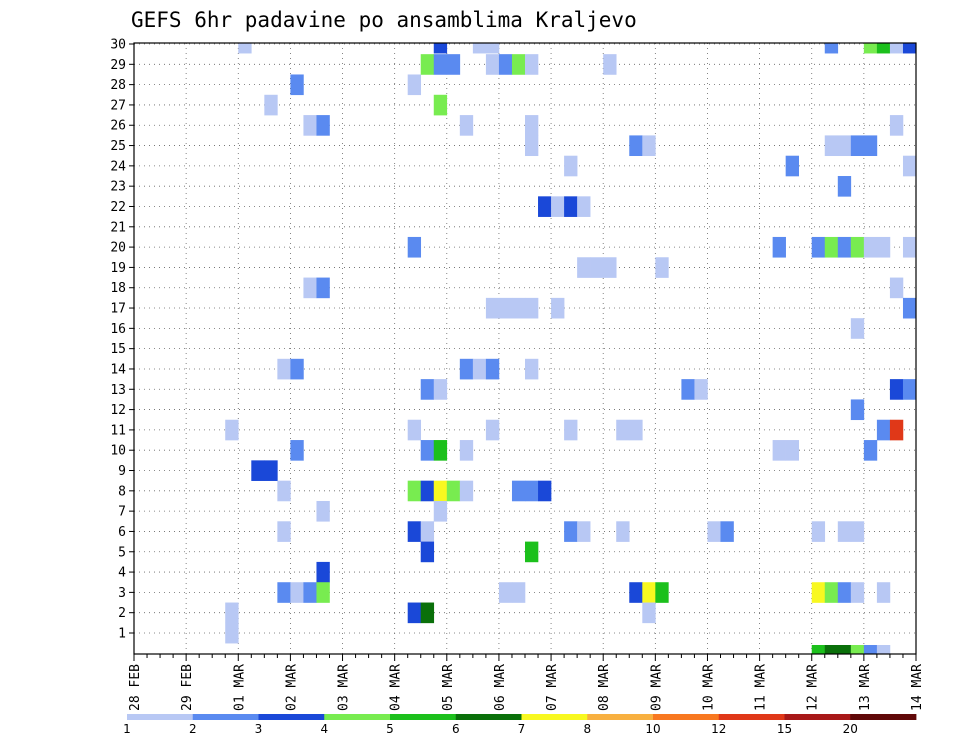  I want to click on y-tick-label: 16, so click(118, 329).